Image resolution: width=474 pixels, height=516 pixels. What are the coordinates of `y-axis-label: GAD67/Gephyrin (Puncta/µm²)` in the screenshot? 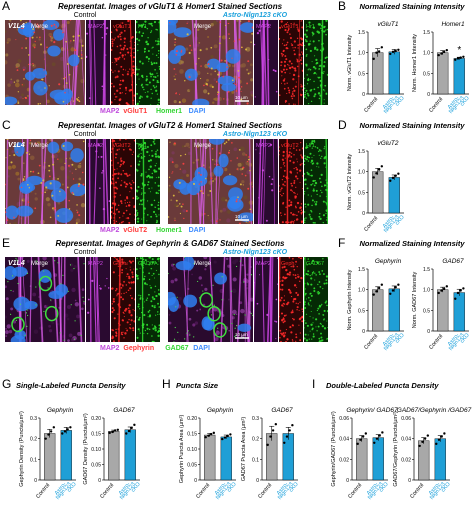 It's located at (396, 448).